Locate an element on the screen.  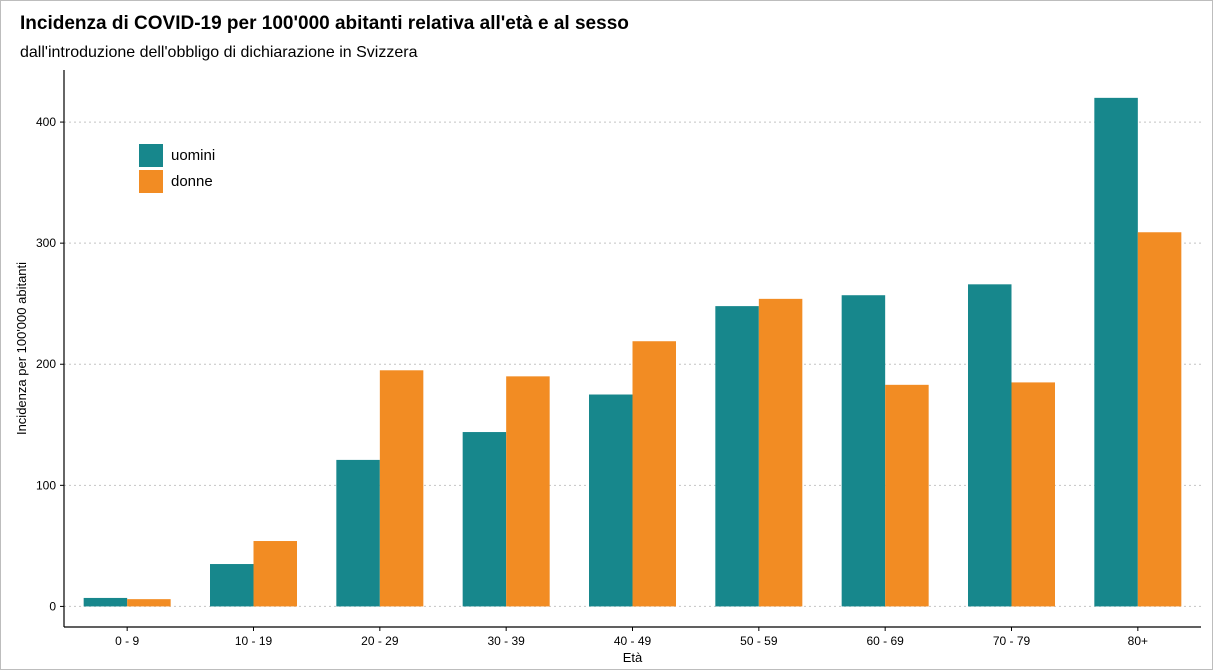
y-axis-title: Incidenza per 100'000 abitanti is located at coordinates (21, 348).